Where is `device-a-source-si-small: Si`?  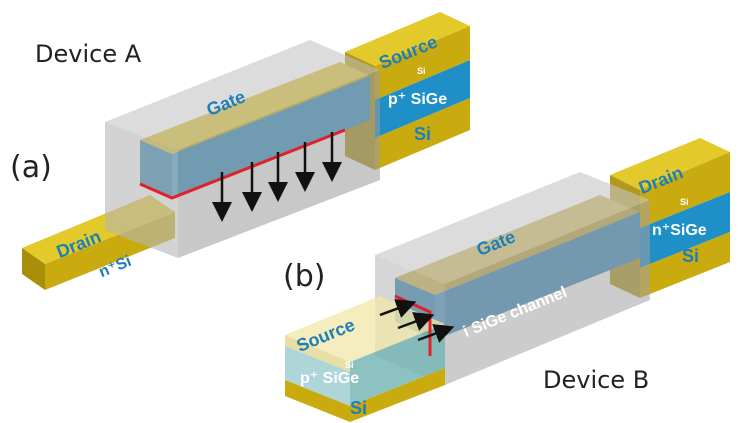
device-a-source-si-small: Si is located at coordinates (421, 71).